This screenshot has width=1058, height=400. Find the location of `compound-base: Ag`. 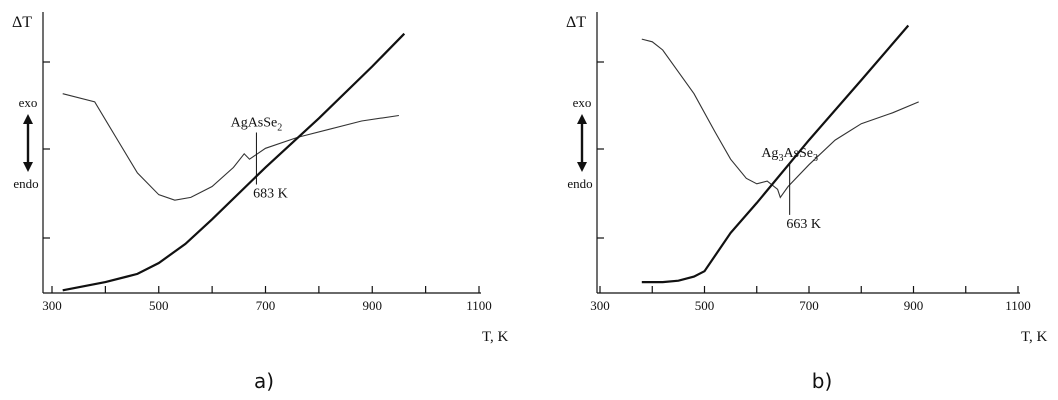

compound-base: Ag is located at coordinates (769, 153).